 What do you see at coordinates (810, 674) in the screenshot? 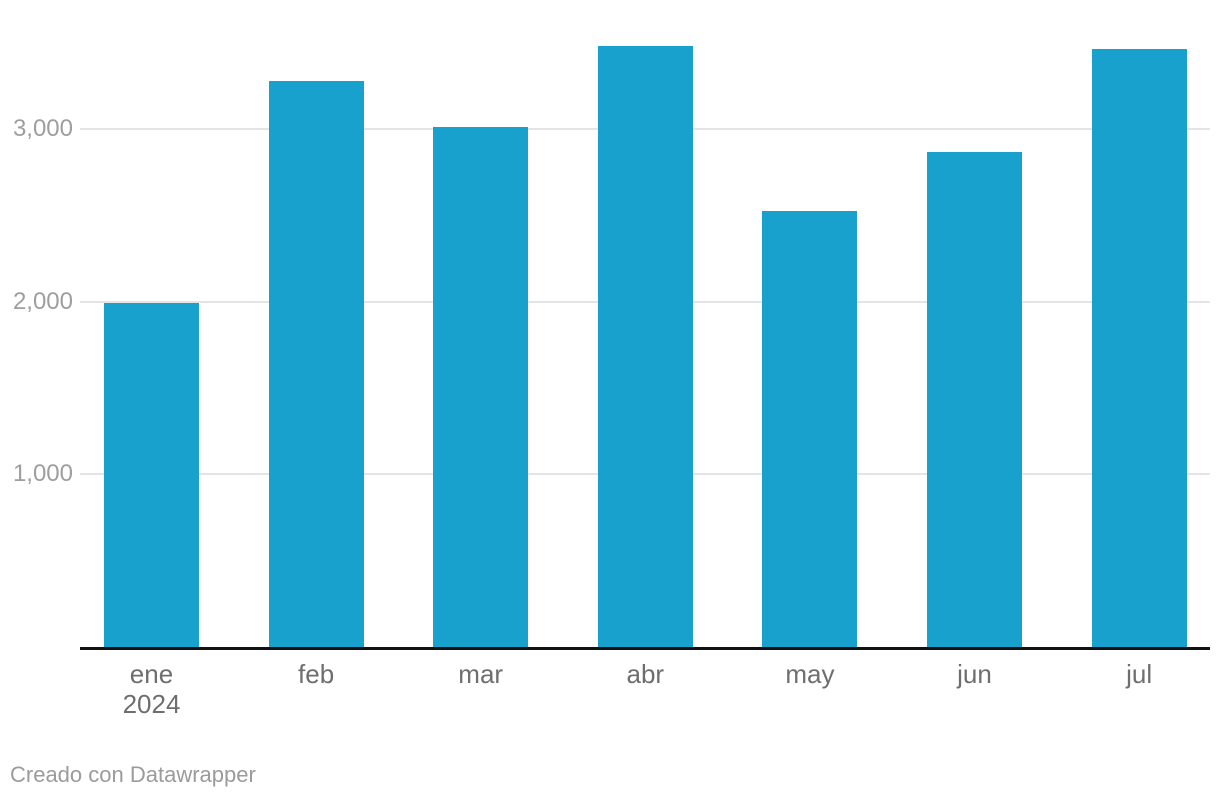
I see `x-tick-label-may: may` at bounding box center [810, 674].